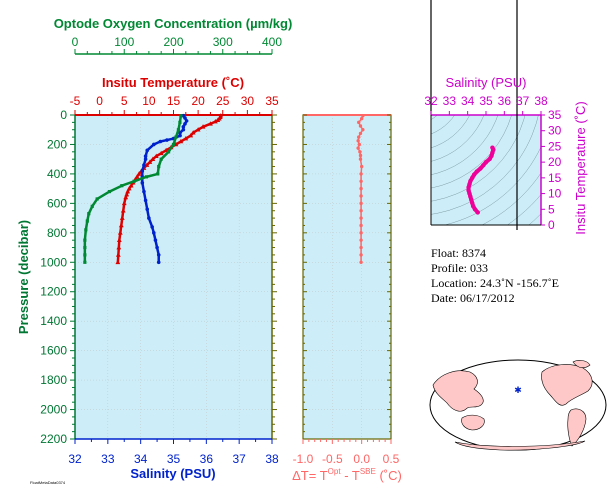 The image size is (608, 501). I want to click on temperature-tick-label: 0, so click(99, 101).